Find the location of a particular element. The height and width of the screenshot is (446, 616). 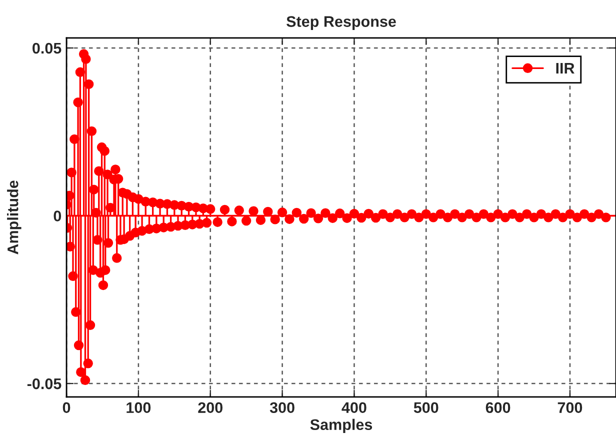

x-tick-label: 200 is located at coordinates (210, 408).